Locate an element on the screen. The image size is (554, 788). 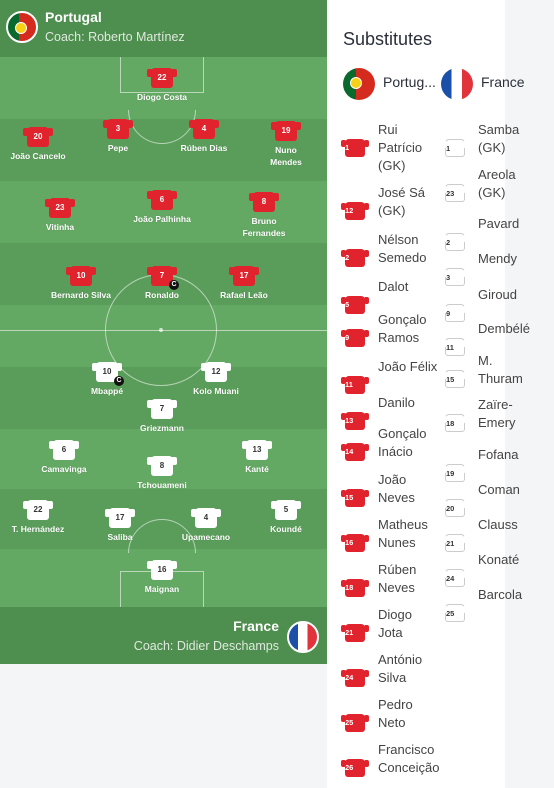
player-maignan: 16 Maignan is located at coordinates (162, 577).